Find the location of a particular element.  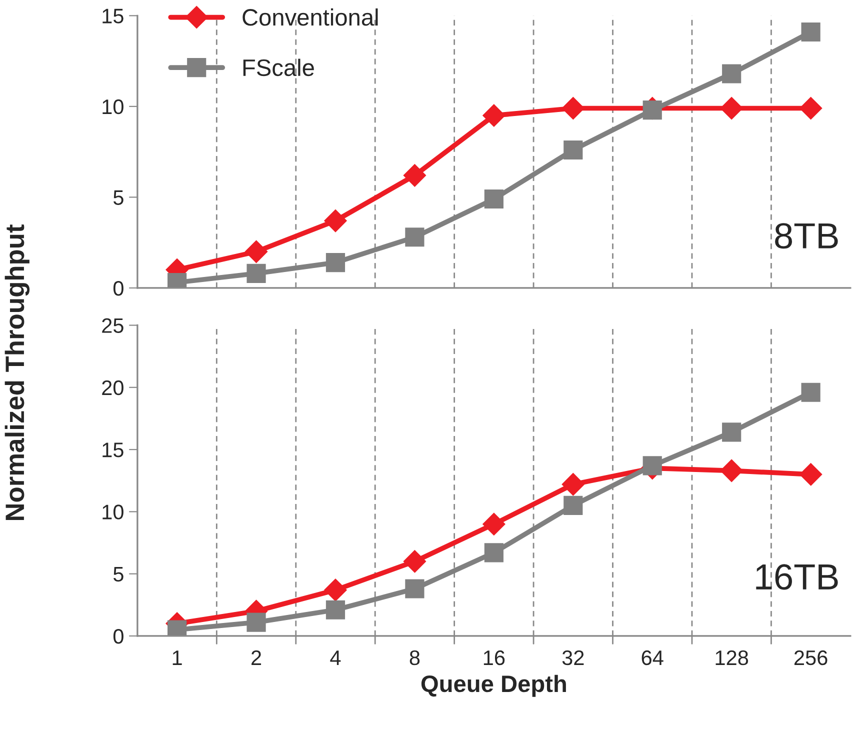

x-tick-label: 32 is located at coordinates (573, 658).